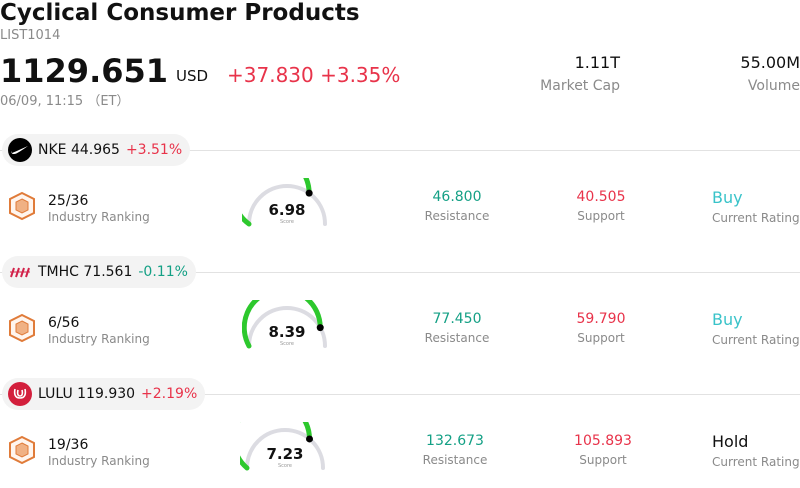 Image resolution: width=800 pixels, height=488 pixels. What do you see at coordinates (20, 150) in the screenshot?
I see `nike-swoosh-icon` at bounding box center [20, 150].